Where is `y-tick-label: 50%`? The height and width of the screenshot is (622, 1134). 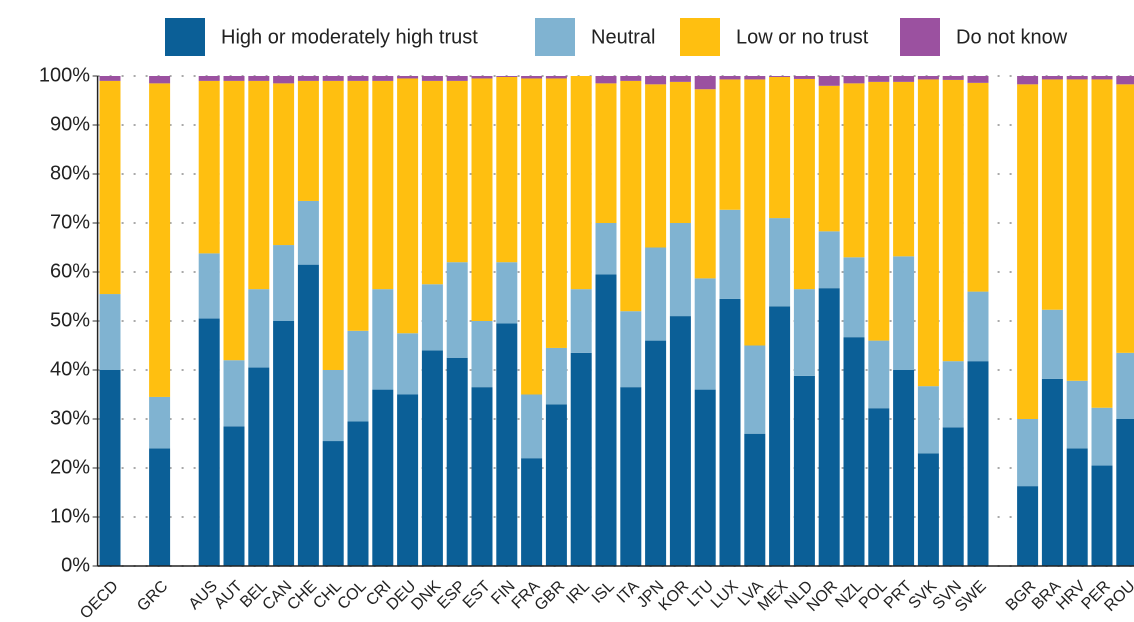
y-tick-label: 50% is located at coordinates (70, 320).